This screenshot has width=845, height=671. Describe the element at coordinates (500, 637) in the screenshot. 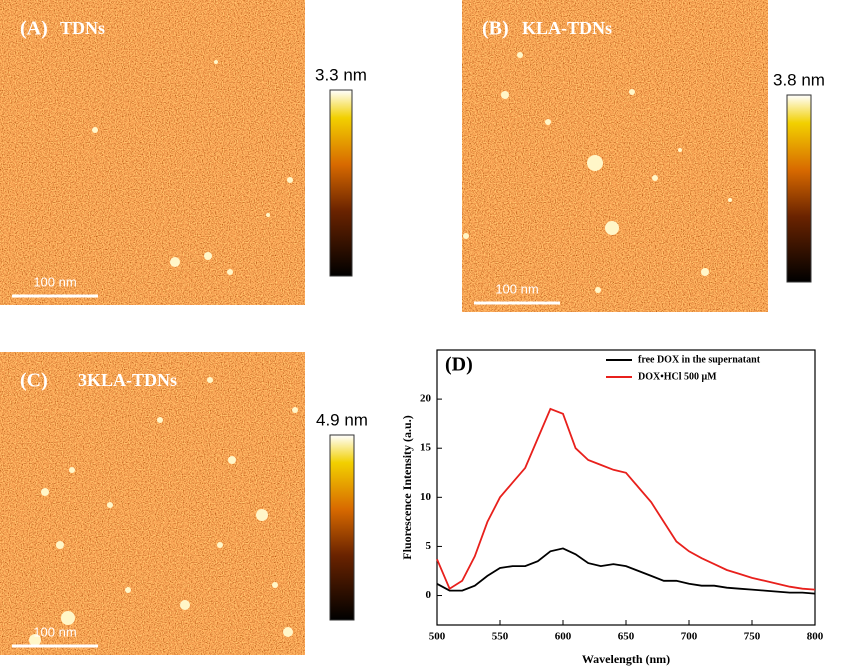

I see `x-tick-label: 550` at that location.